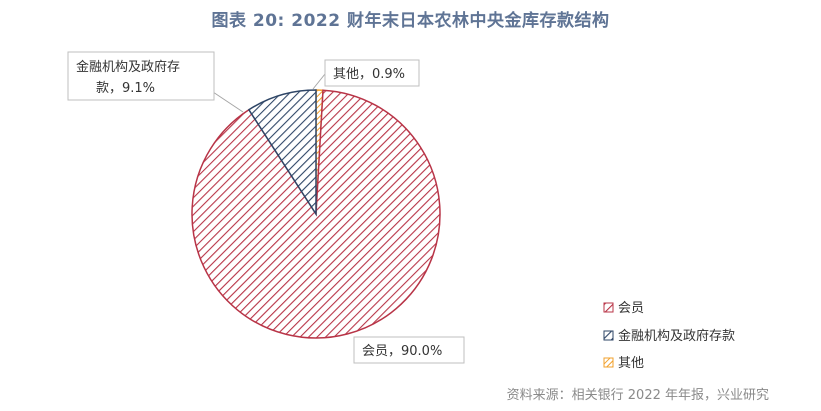 The height and width of the screenshot is (411, 821). Describe the element at coordinates (608, 307) in the screenshot. I see `legend-swatch-member` at that location.